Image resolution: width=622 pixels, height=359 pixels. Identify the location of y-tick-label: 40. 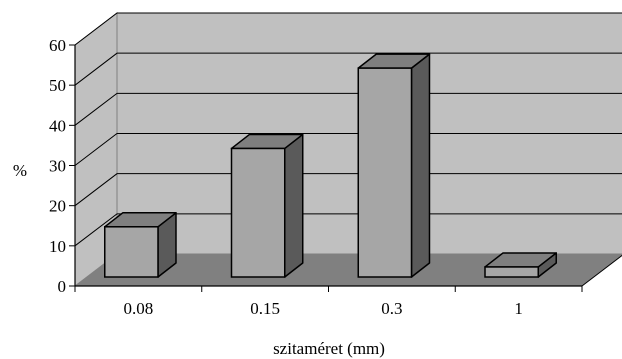
(57, 125).